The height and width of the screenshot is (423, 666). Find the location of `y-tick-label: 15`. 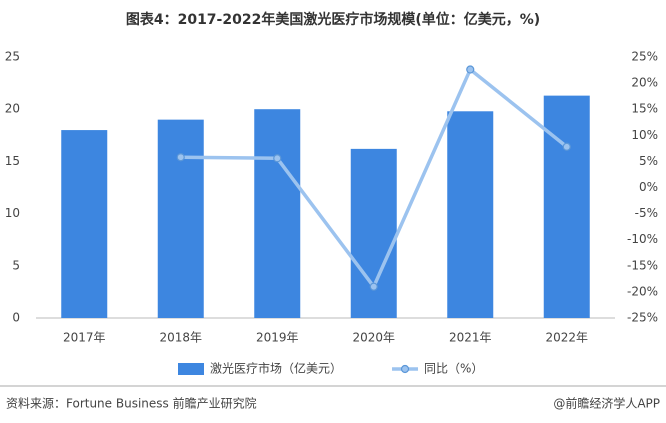

y-tick-label: 15 is located at coordinates (12, 161).